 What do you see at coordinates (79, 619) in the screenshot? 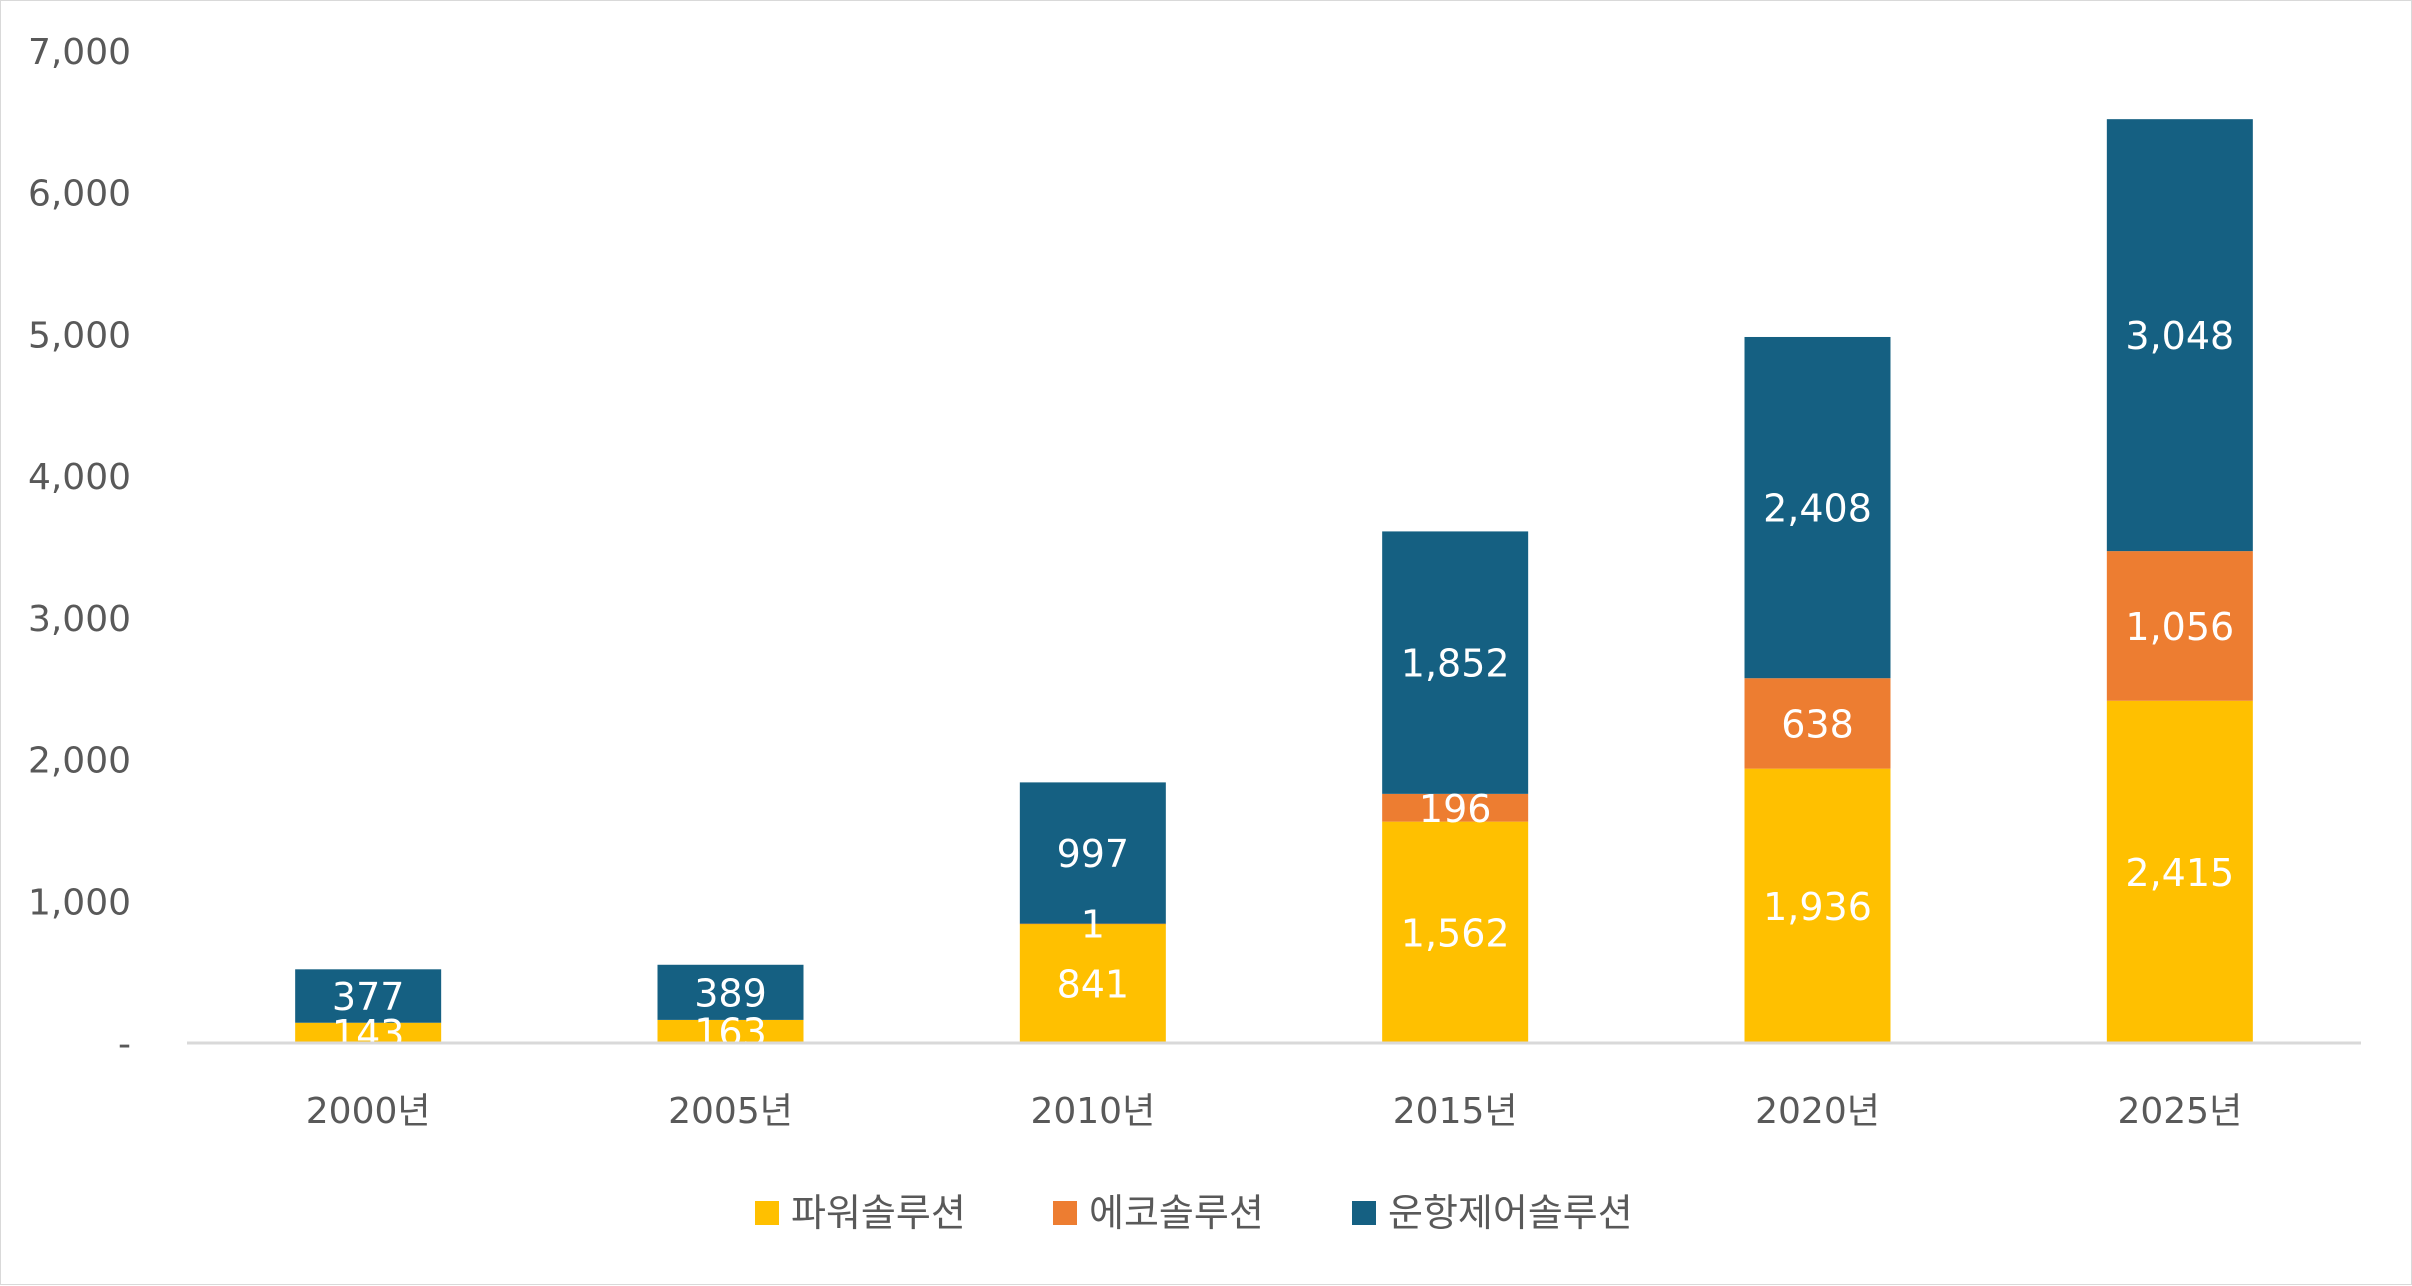
I see `y-tick-label: 3,000` at bounding box center [79, 619].